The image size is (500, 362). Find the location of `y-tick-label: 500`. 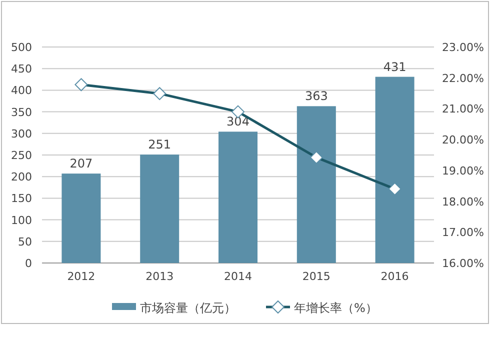

y-tick-label: 500 is located at coordinates (21, 47).